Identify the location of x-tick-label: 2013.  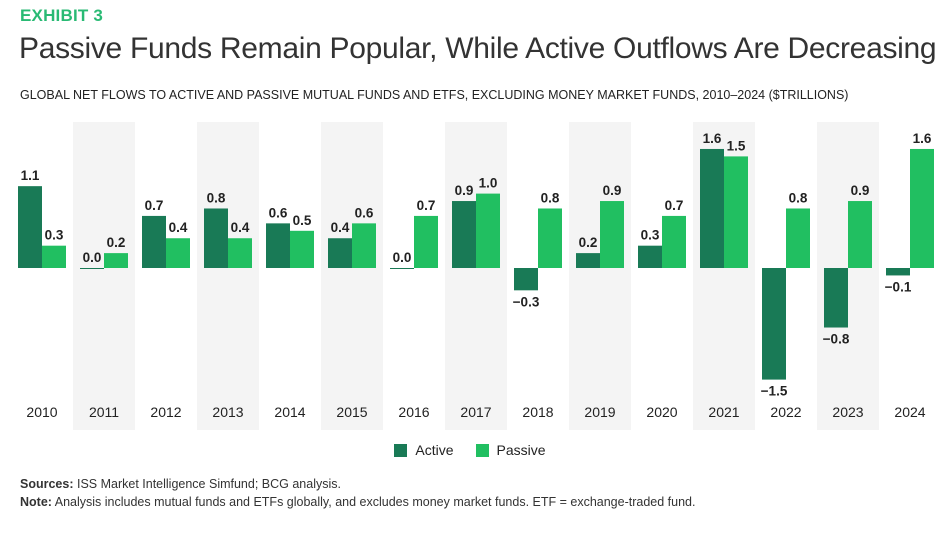
(227, 412).